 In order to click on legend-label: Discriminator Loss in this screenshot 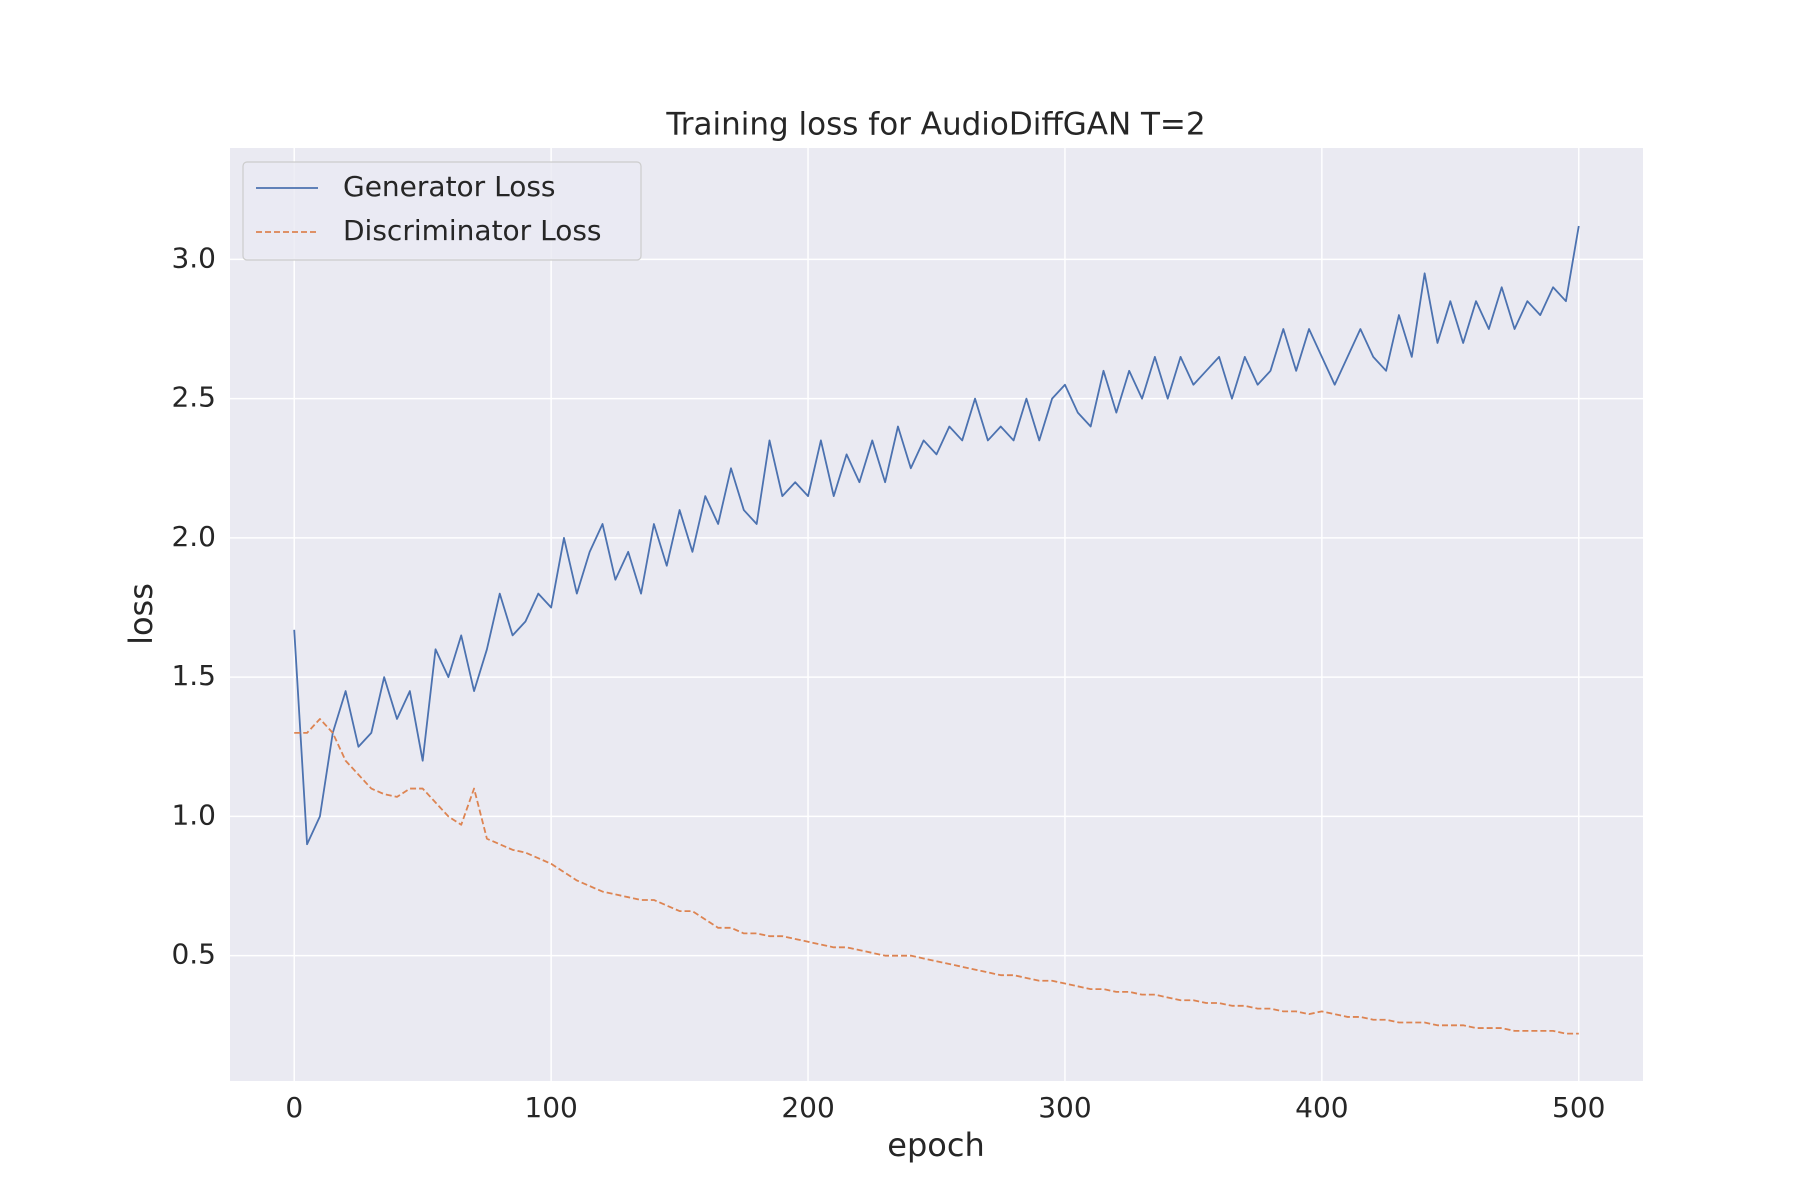, I will do `click(472, 230)`.